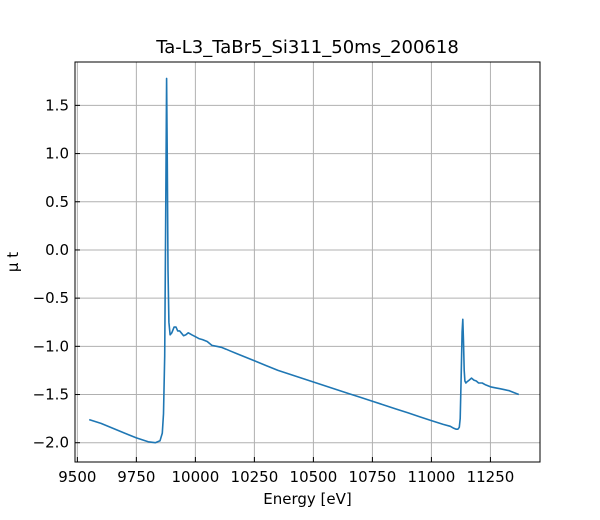 The width and height of the screenshot is (600, 520). What do you see at coordinates (307, 499) in the screenshot?
I see `x-axis-title: Energy [eV]` at bounding box center [307, 499].